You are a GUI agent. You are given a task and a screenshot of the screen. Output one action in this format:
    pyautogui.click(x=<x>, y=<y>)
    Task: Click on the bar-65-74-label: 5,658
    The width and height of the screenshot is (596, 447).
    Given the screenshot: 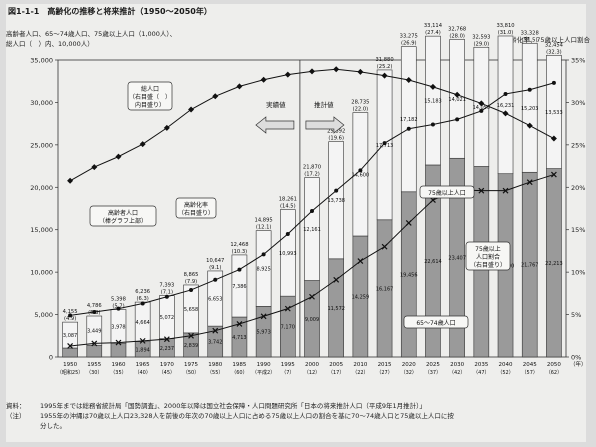 What is the action you would take?
    pyautogui.click(x=191, y=310)
    